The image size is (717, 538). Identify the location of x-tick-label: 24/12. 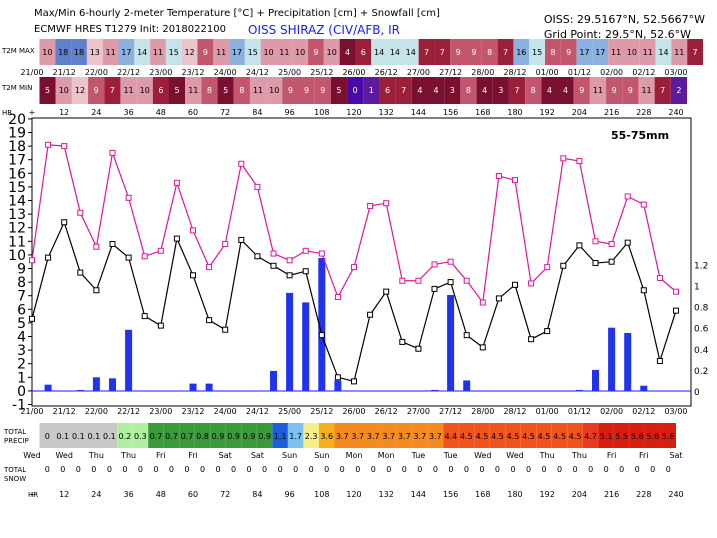
(257, 411).